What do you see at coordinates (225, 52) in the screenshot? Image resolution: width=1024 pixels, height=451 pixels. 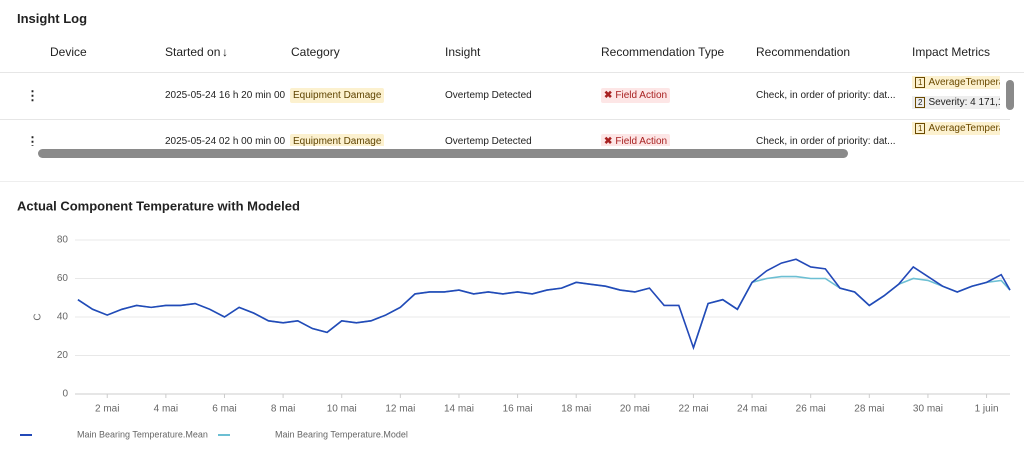 I see `sort-icon: ↓` at bounding box center [225, 52].